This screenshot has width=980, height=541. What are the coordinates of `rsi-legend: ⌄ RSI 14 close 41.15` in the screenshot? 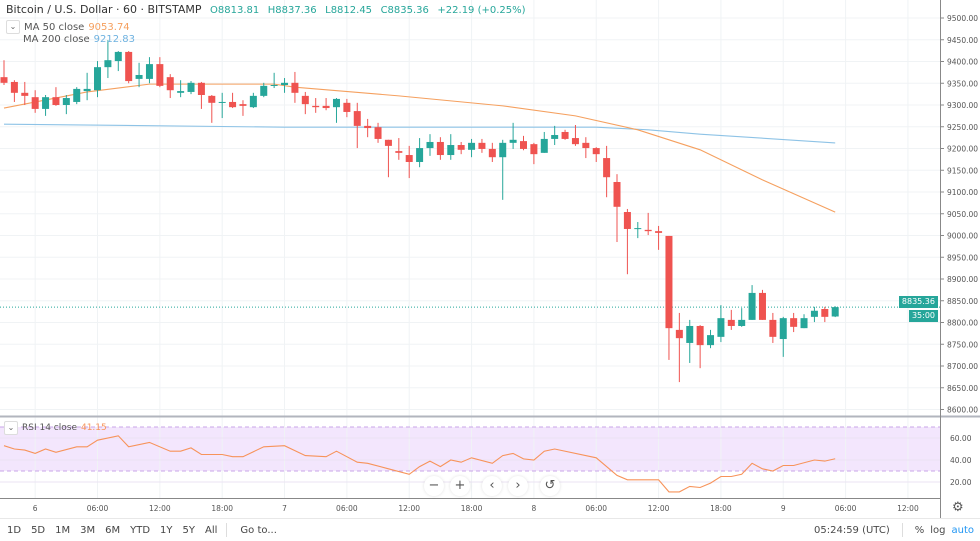 It's located at (55, 428).